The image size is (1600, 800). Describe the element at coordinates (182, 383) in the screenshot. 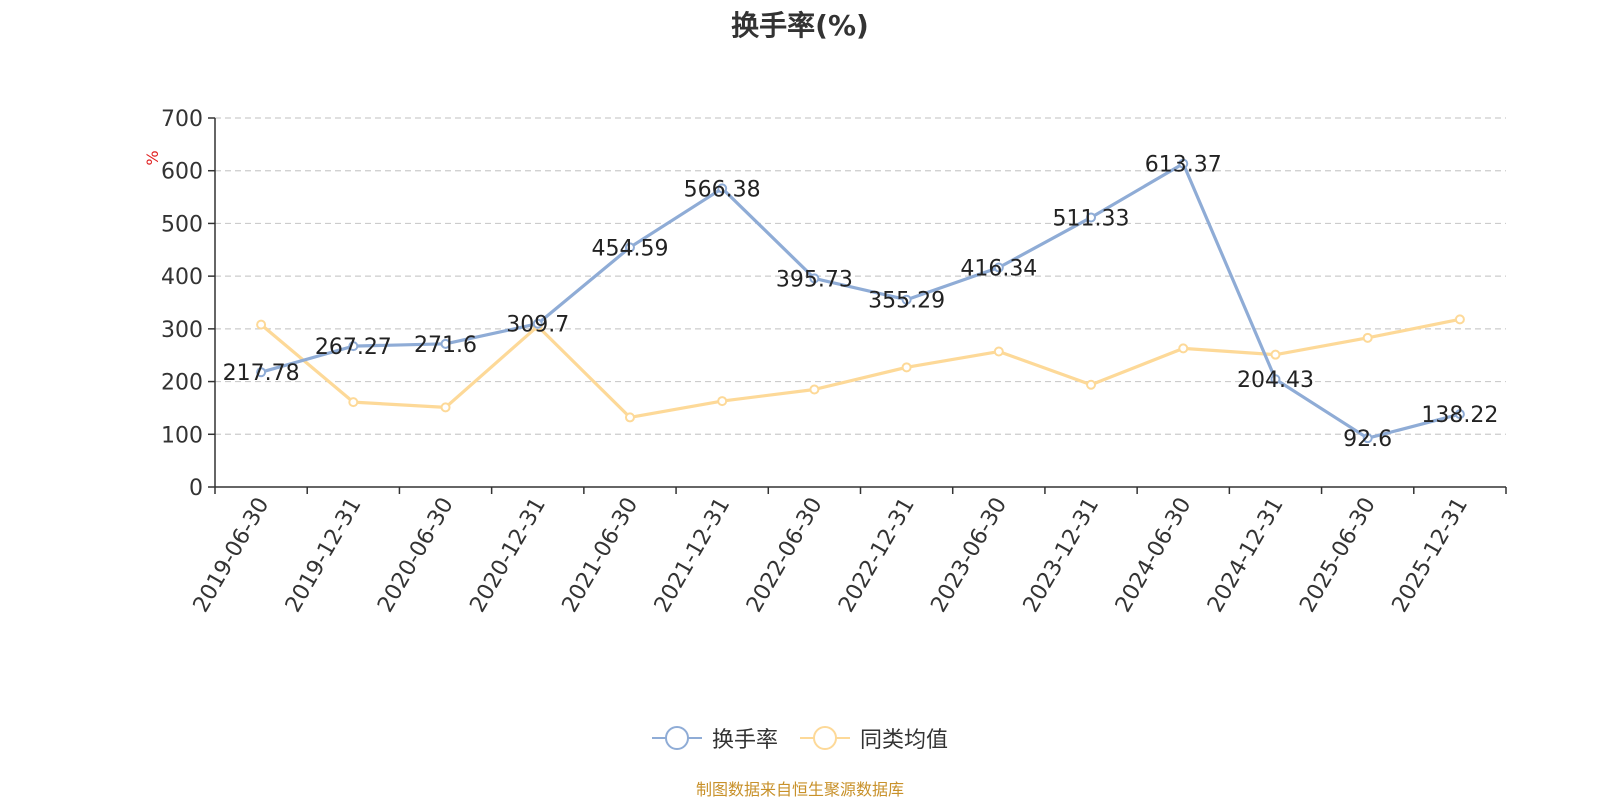

I see `y-tick-label: 200` at that location.